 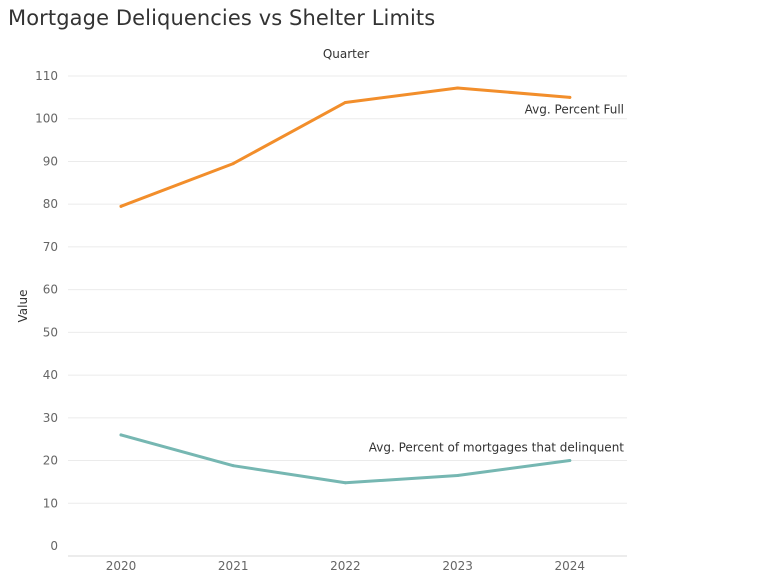 I want to click on y-tick-label: 90, so click(x=50, y=161).